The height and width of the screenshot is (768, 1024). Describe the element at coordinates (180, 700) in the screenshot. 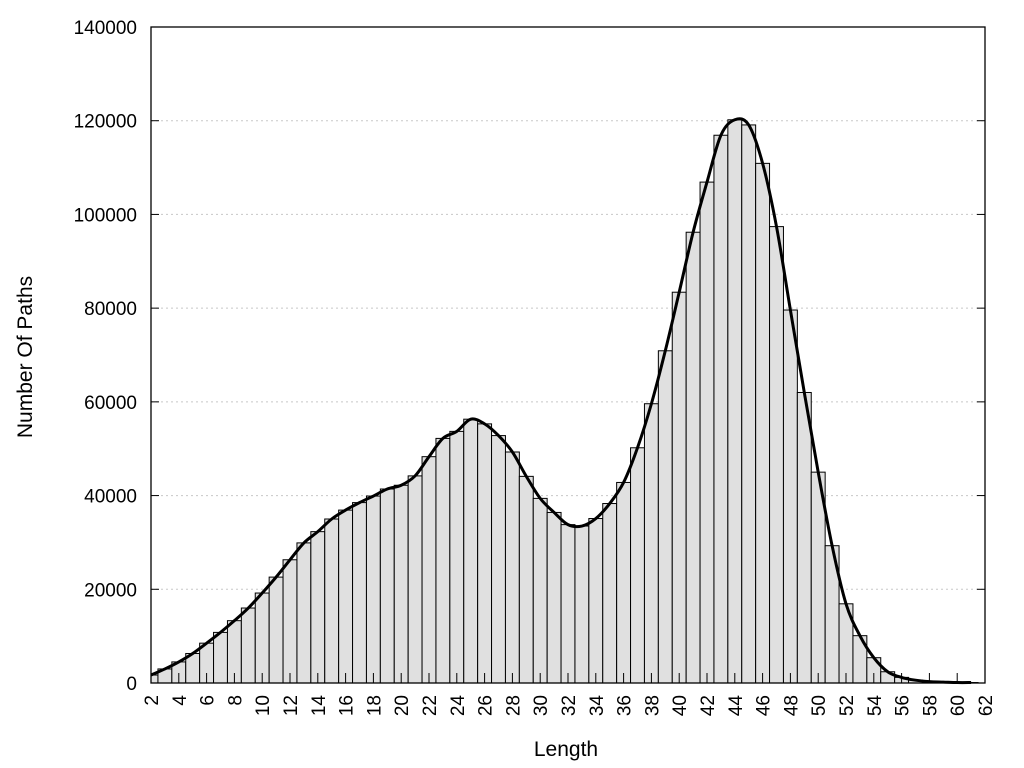

I see `x-tick-label: 4` at that location.